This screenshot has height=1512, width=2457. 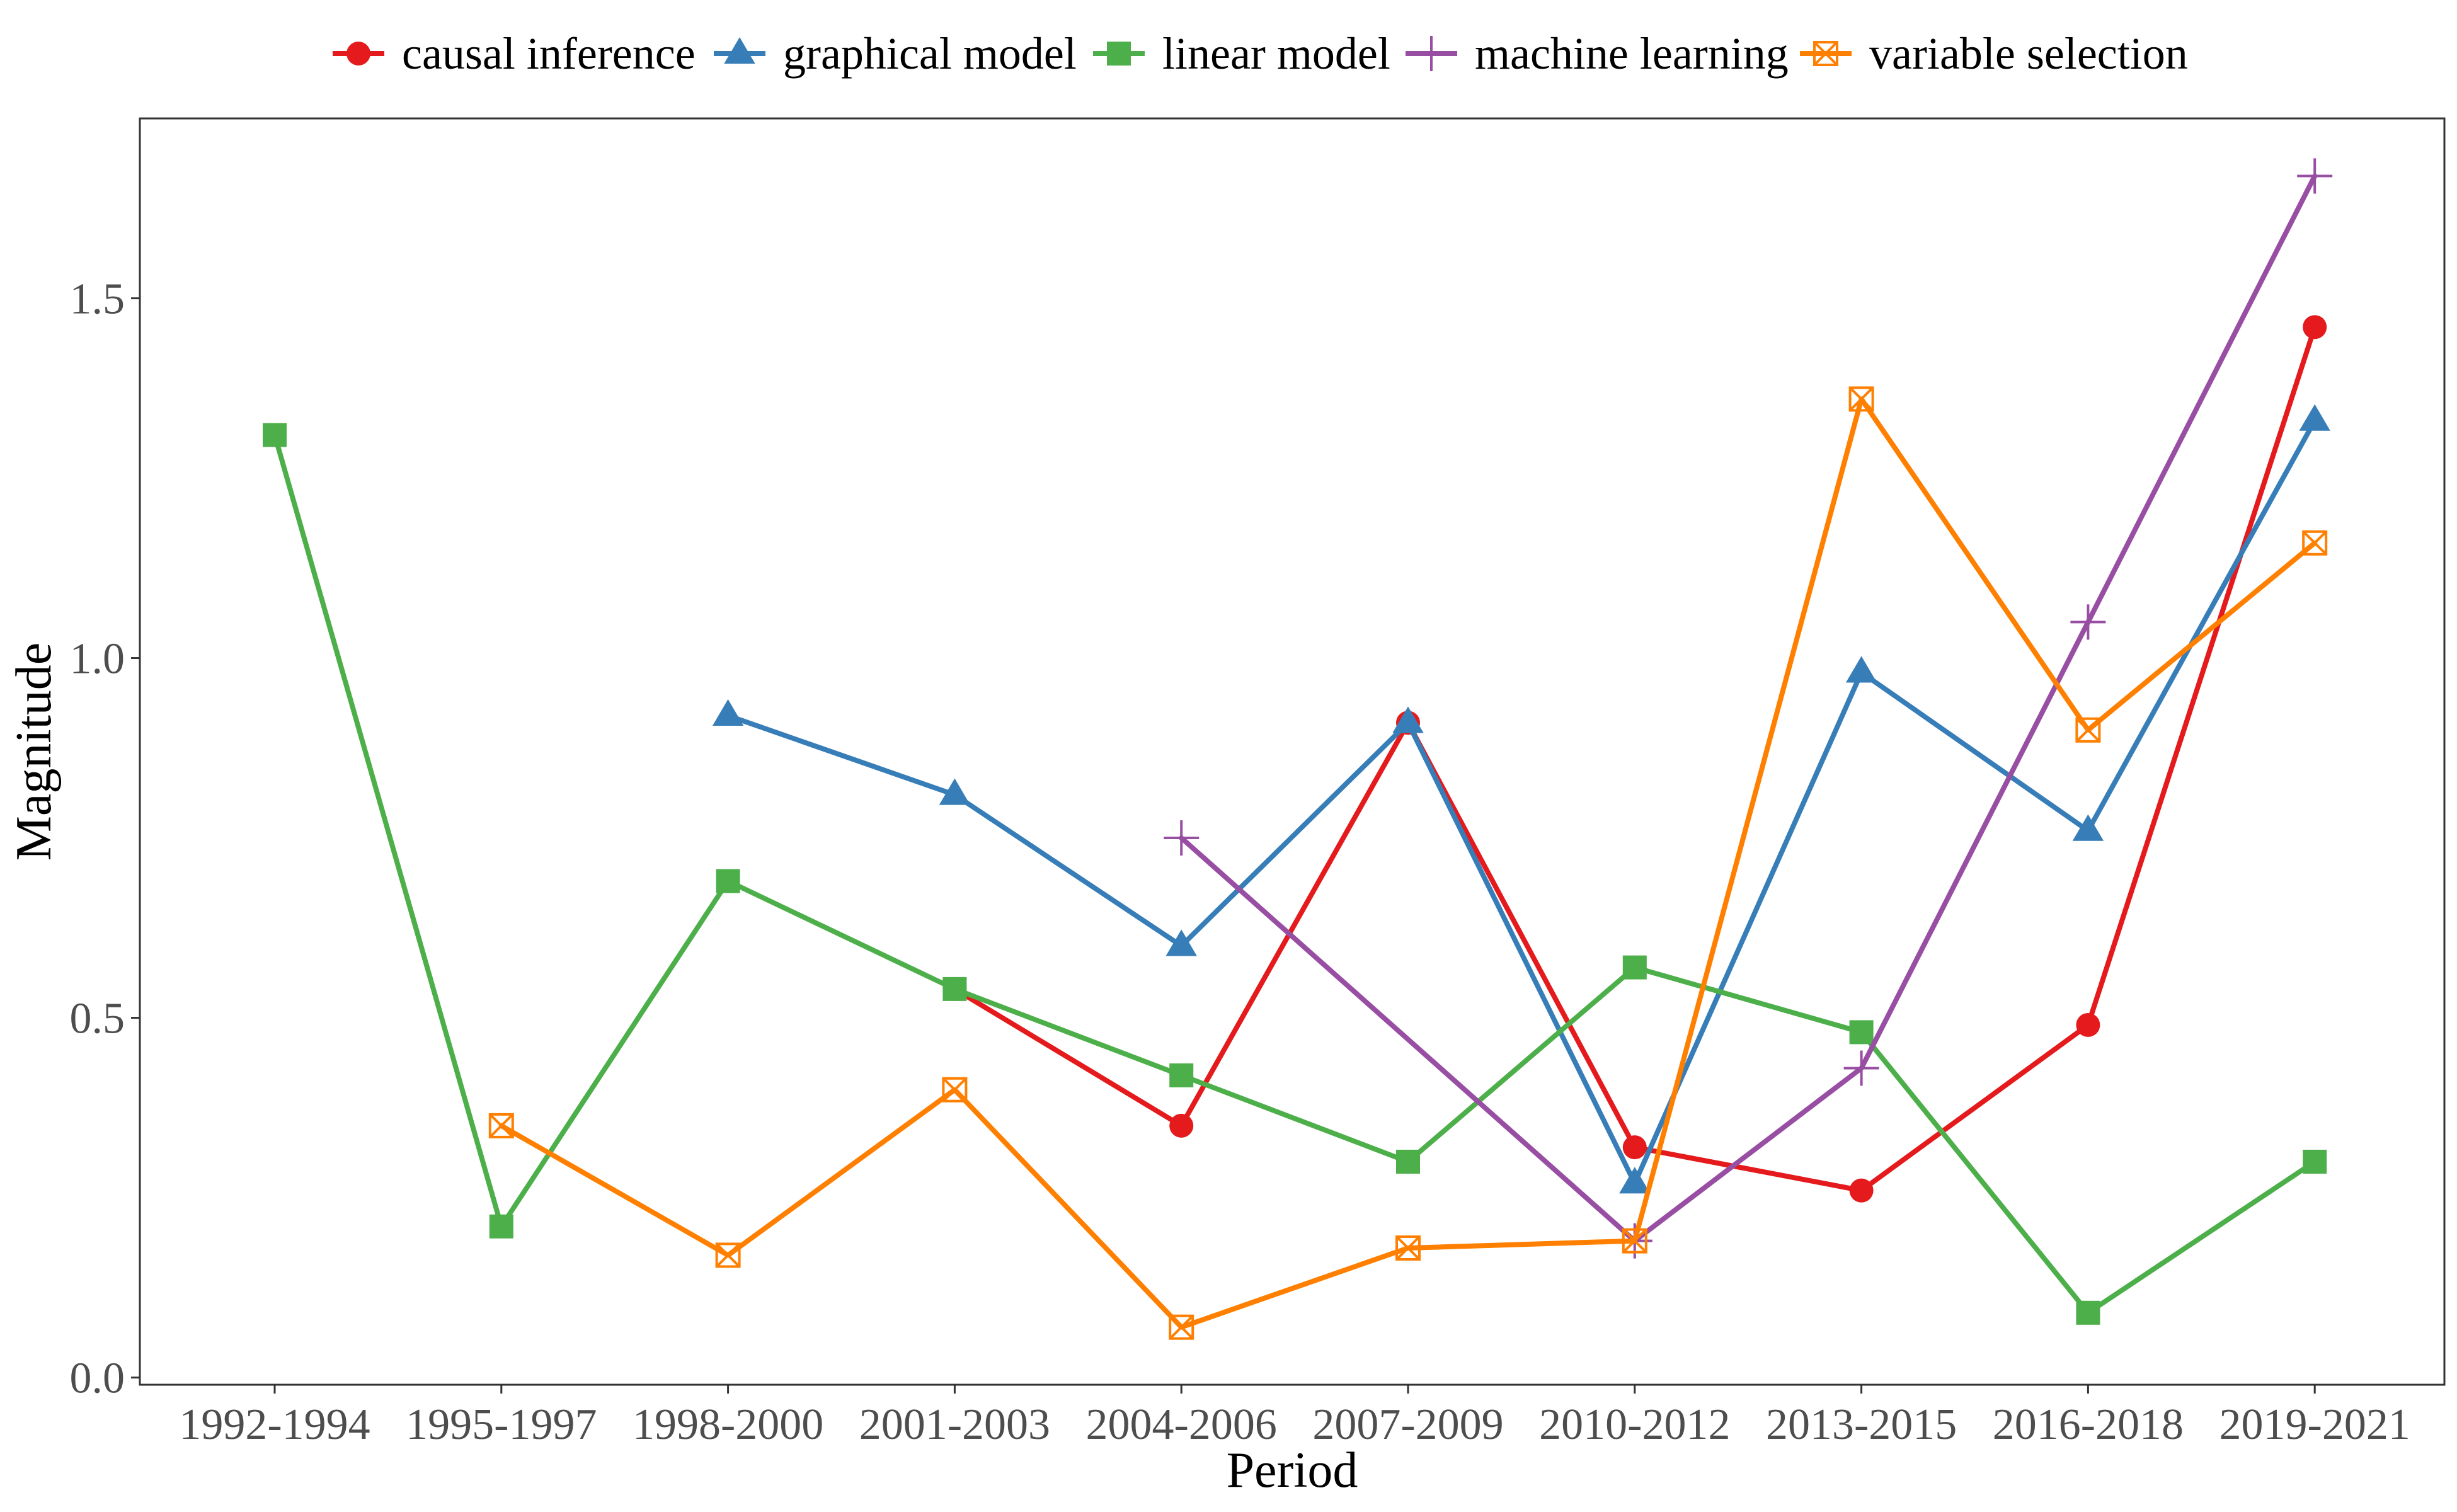 I want to click on legend-label: variable selection, so click(x=2028, y=53).